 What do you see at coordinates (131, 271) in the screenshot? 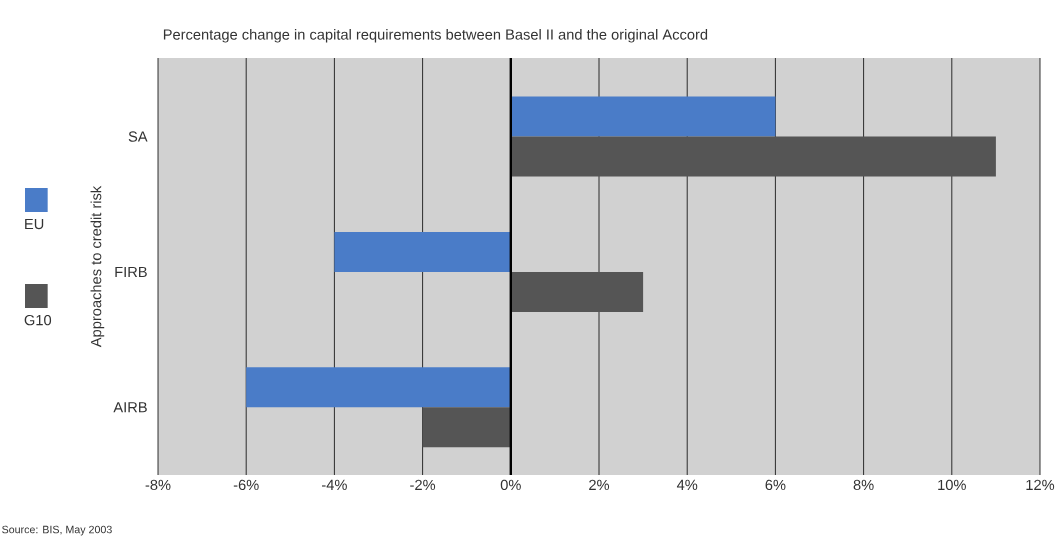
I see `y-tick-label: FIRB` at bounding box center [131, 271].